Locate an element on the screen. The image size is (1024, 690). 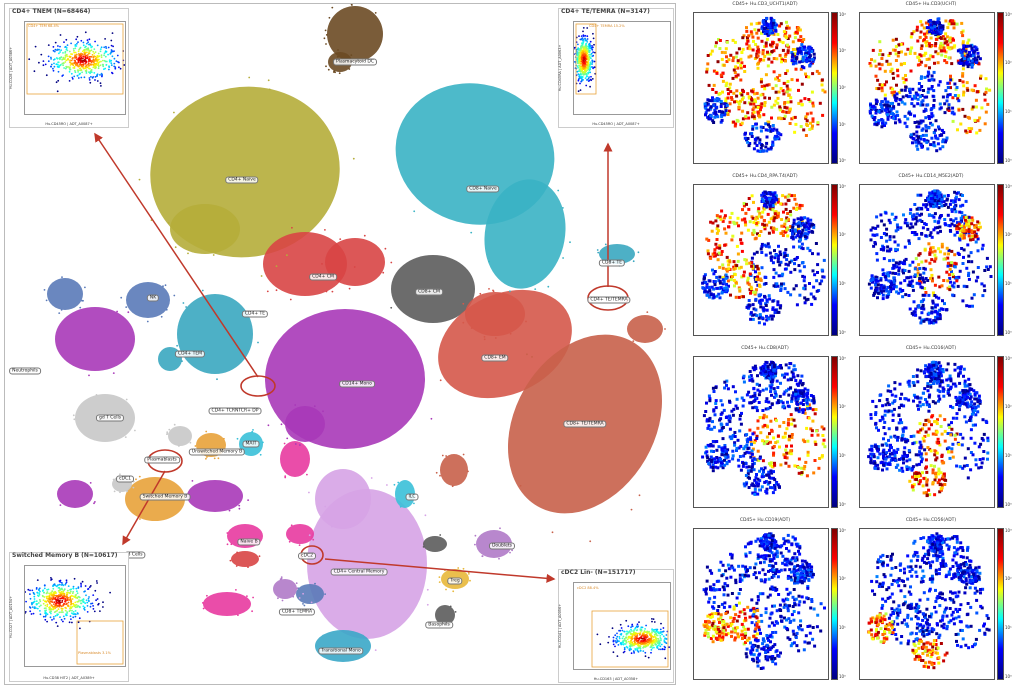
cluster-label: gd T Cells is located at coordinates (110, 418).